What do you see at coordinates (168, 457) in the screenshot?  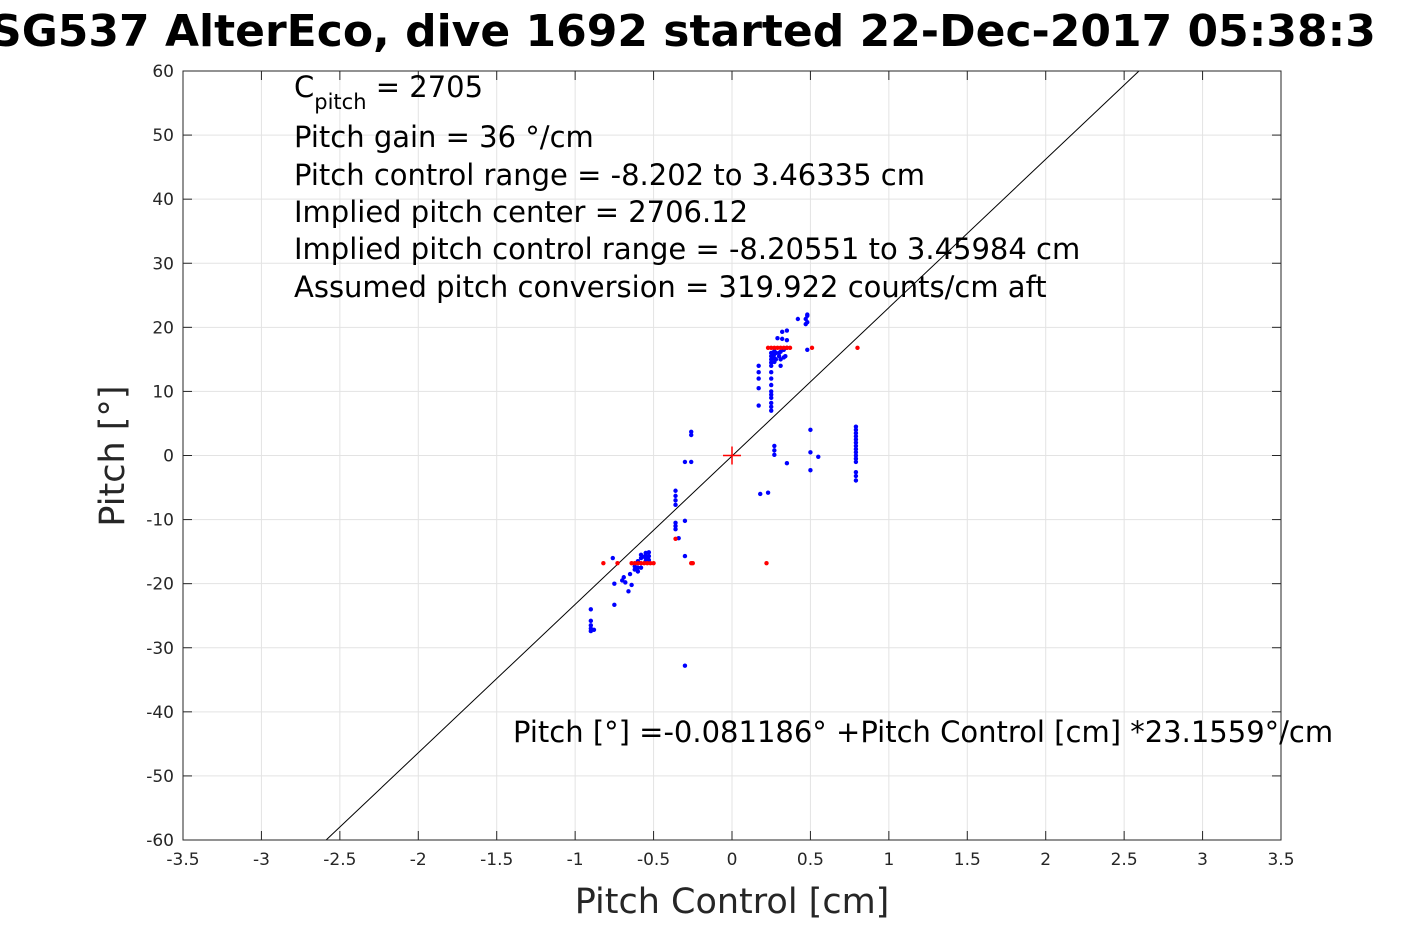 I see `y-tick-label: 0` at bounding box center [168, 457].